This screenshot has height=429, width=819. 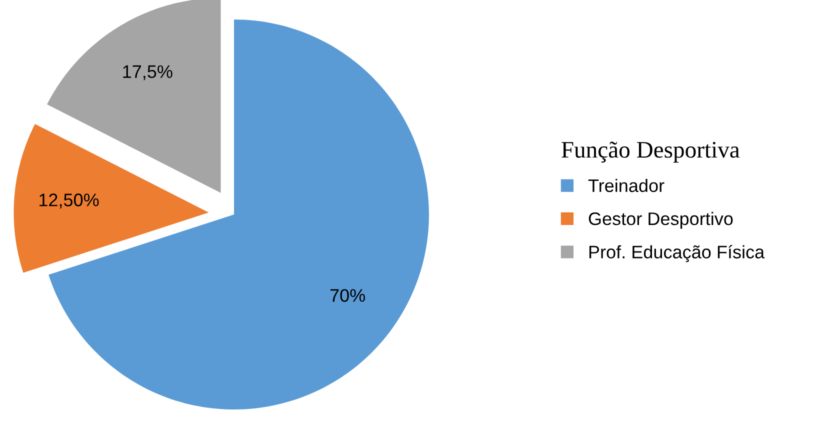 What do you see at coordinates (147, 72) in the screenshot?
I see `data-label: 17,5%` at bounding box center [147, 72].